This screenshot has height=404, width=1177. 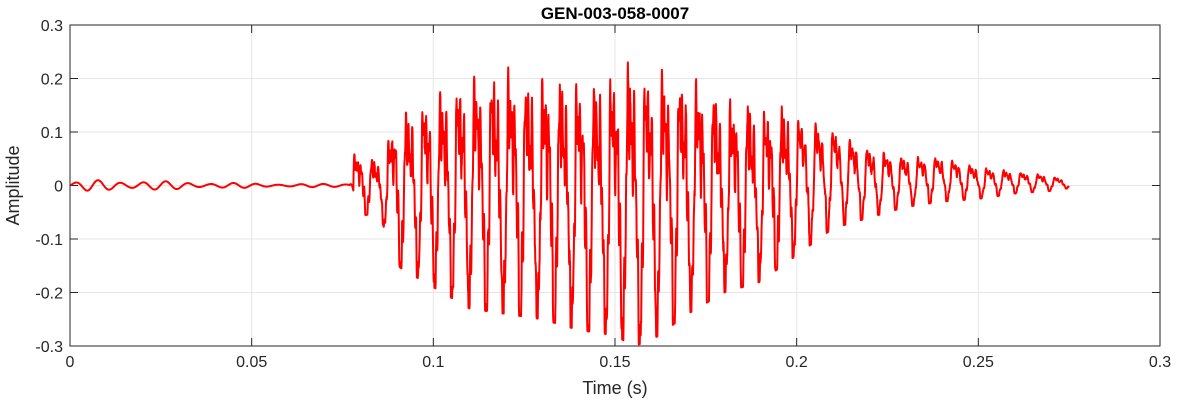 I want to click on y-tick-label: -0.2, so click(x=49, y=294).